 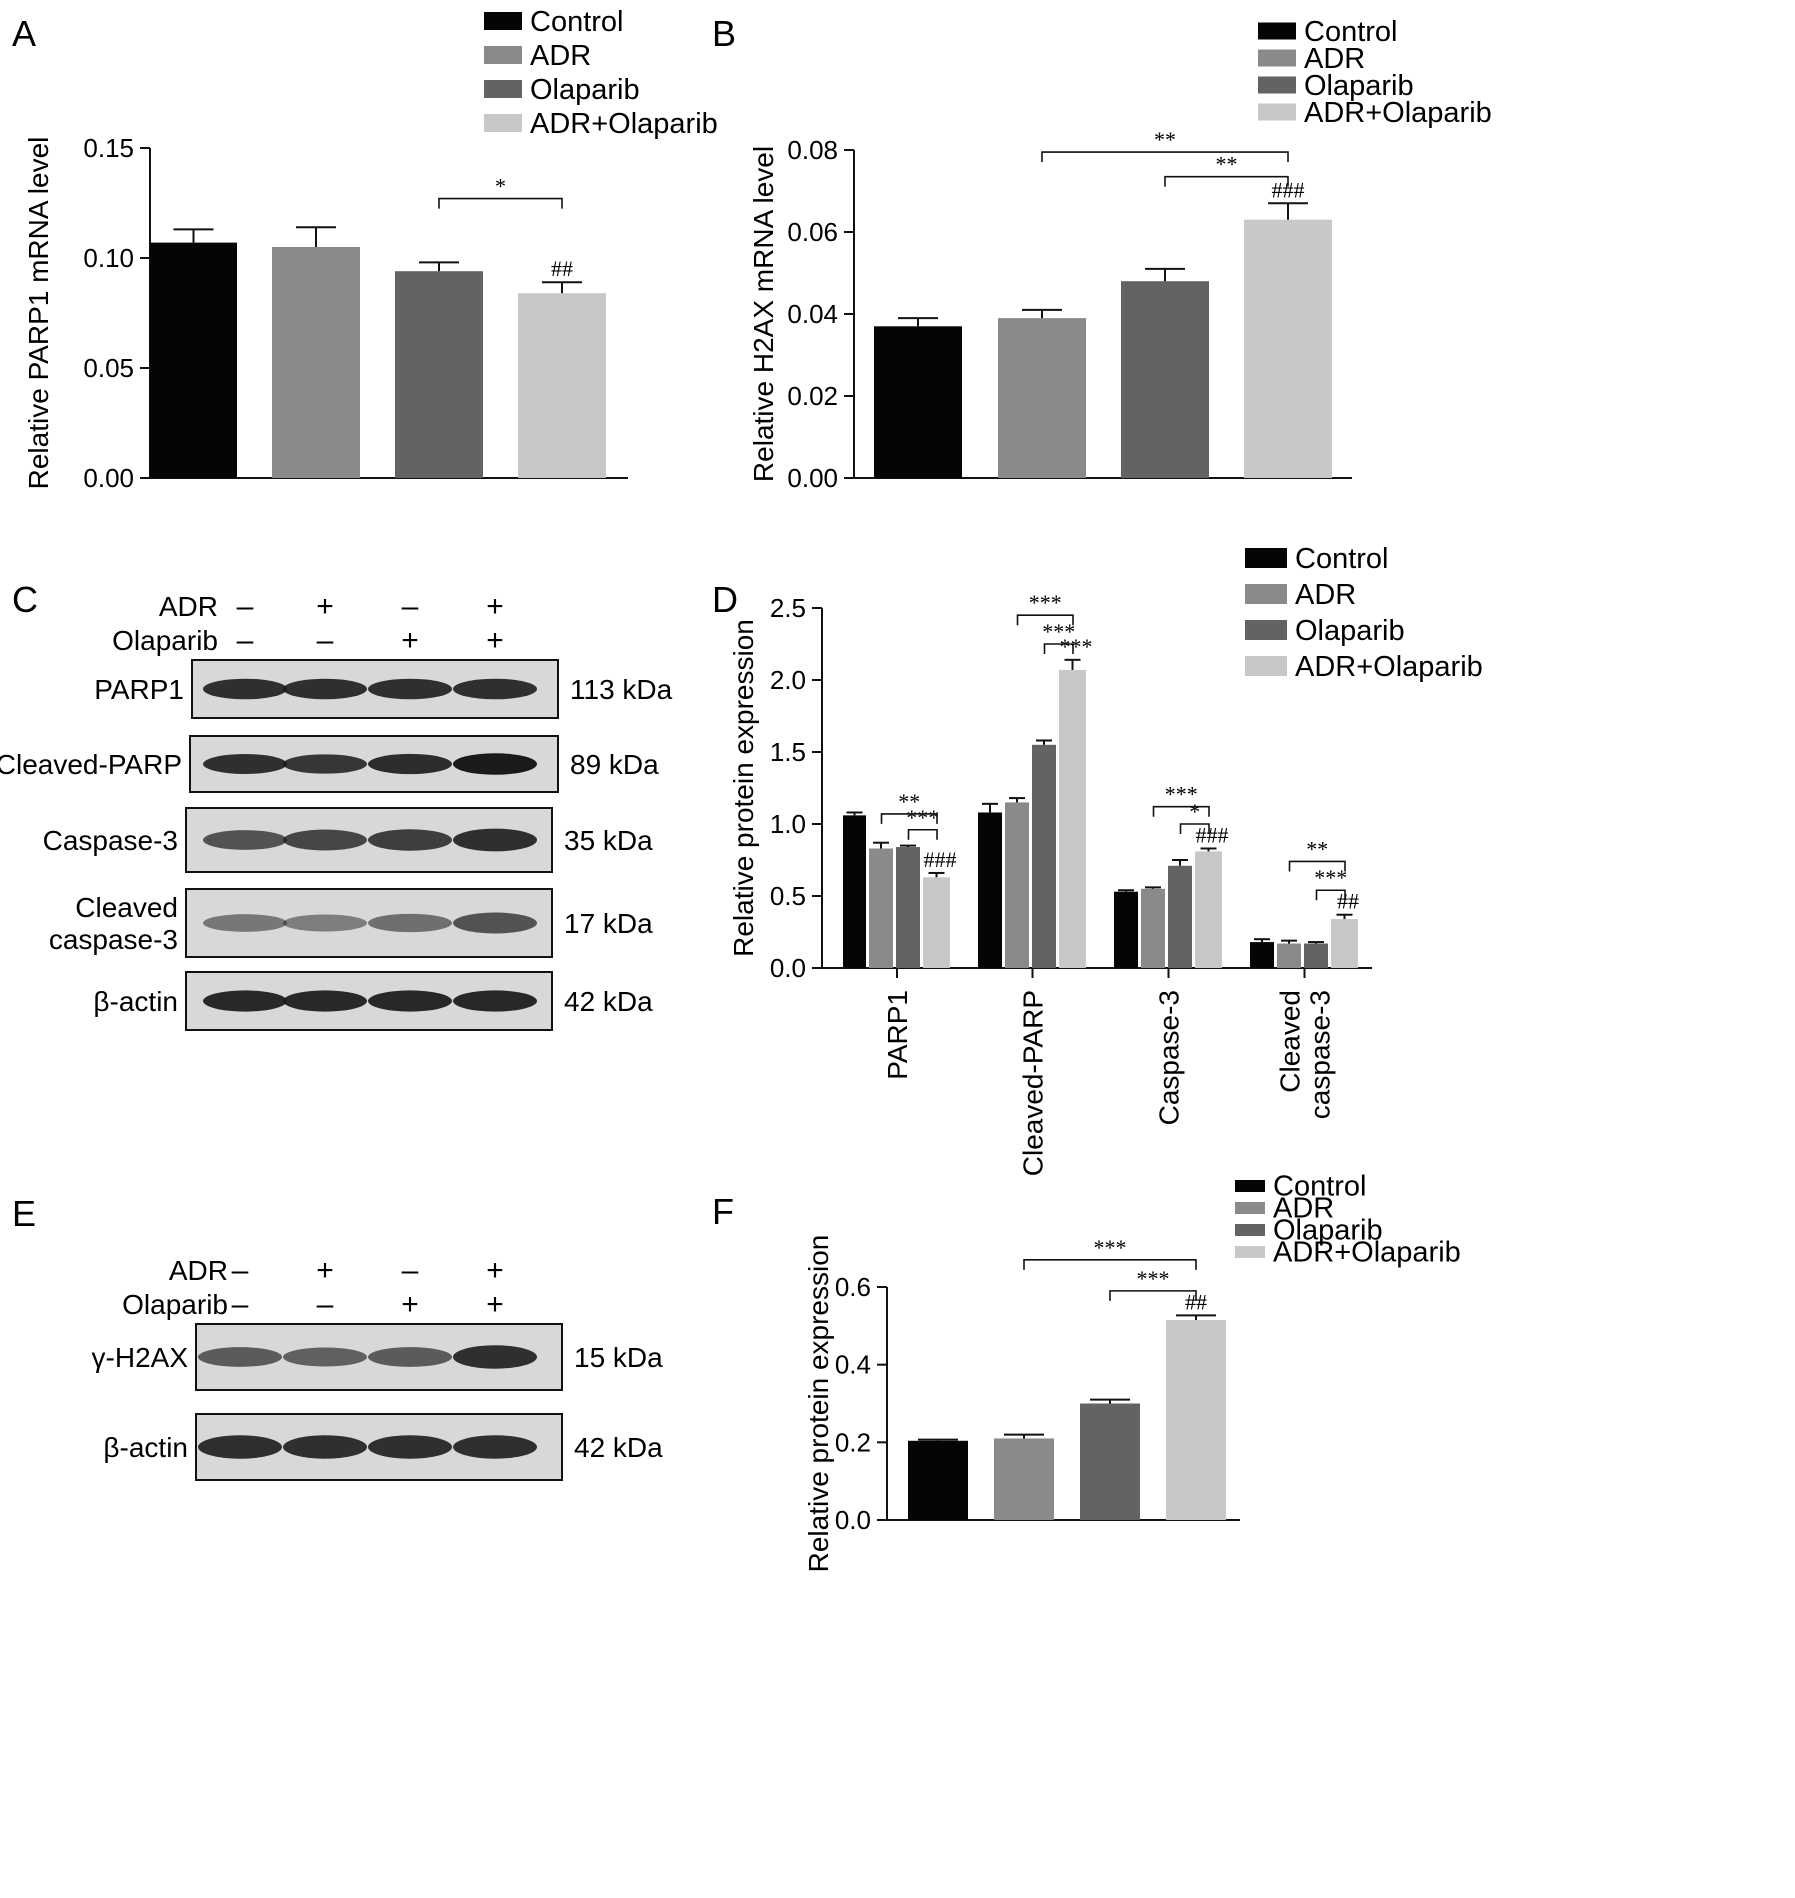 I want to click on C-band-size: 42 kDa, so click(x=608, y=1001).